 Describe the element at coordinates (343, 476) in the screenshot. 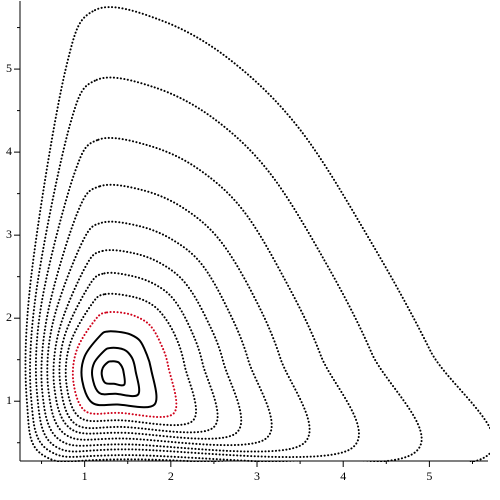

I see `x-tick-label: 4` at that location.